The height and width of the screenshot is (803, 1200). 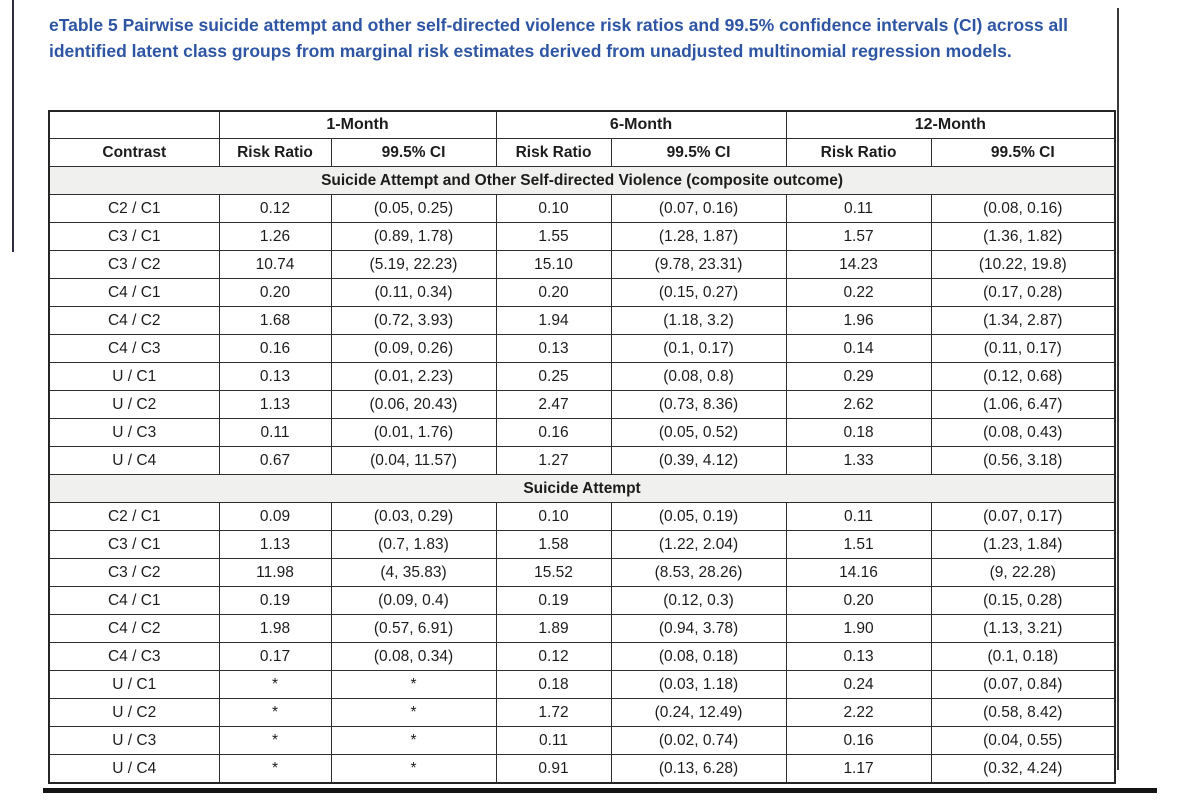 What do you see at coordinates (357, 124) in the screenshot?
I see `month-header-1: 1-Month` at bounding box center [357, 124].